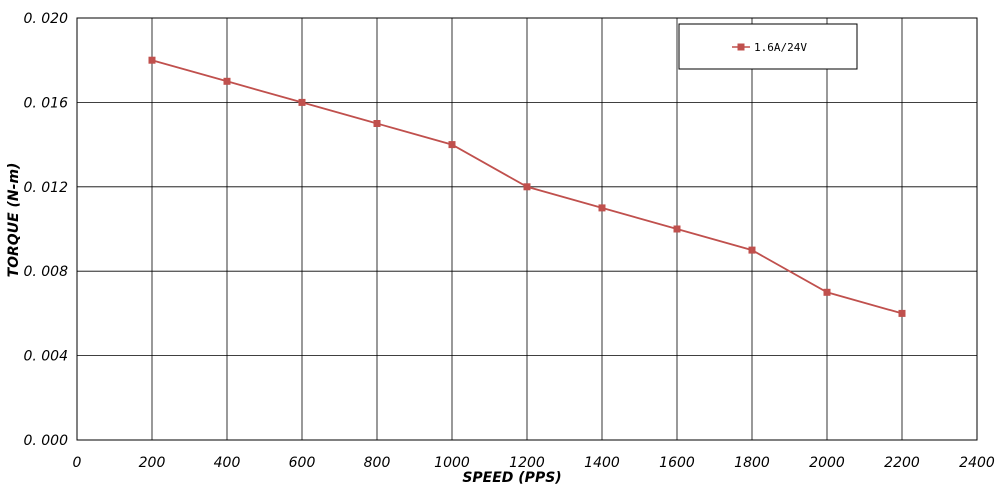 The width and height of the screenshot is (1000, 495). Describe the element at coordinates (752, 463) in the screenshot. I see `x-tick-label: 1800` at that location.